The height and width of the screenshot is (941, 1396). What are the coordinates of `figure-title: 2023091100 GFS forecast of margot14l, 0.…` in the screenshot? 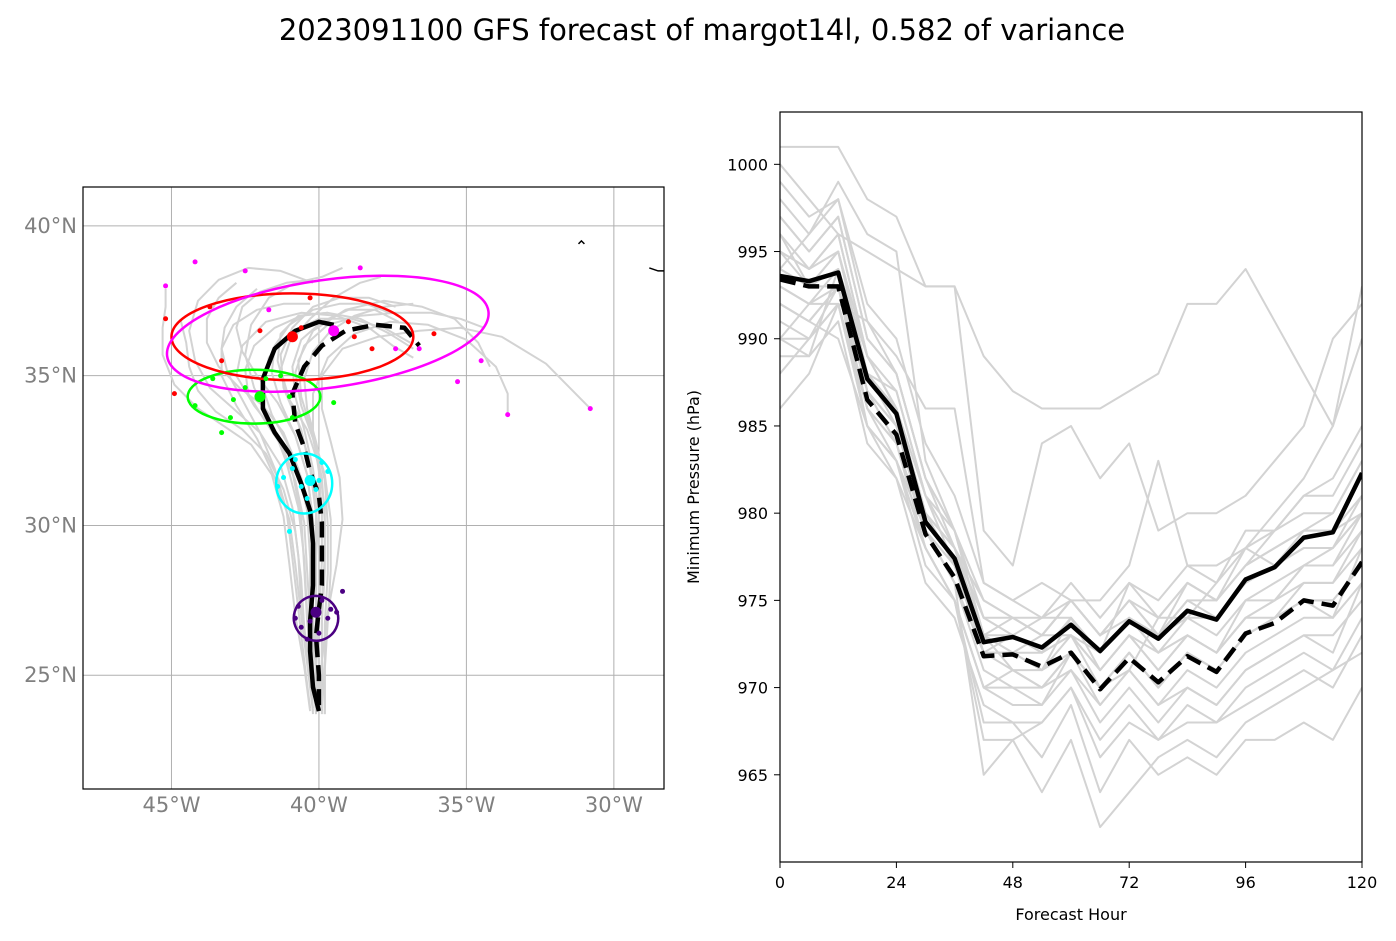 It's located at (702, 30).